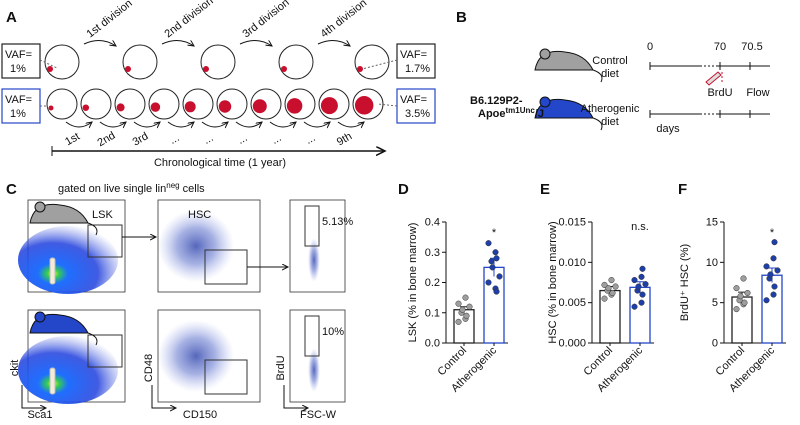 The height and width of the screenshot is (425, 800). Describe the element at coordinates (715, 344) in the screenshot. I see `y-tick-label: 0` at that location.